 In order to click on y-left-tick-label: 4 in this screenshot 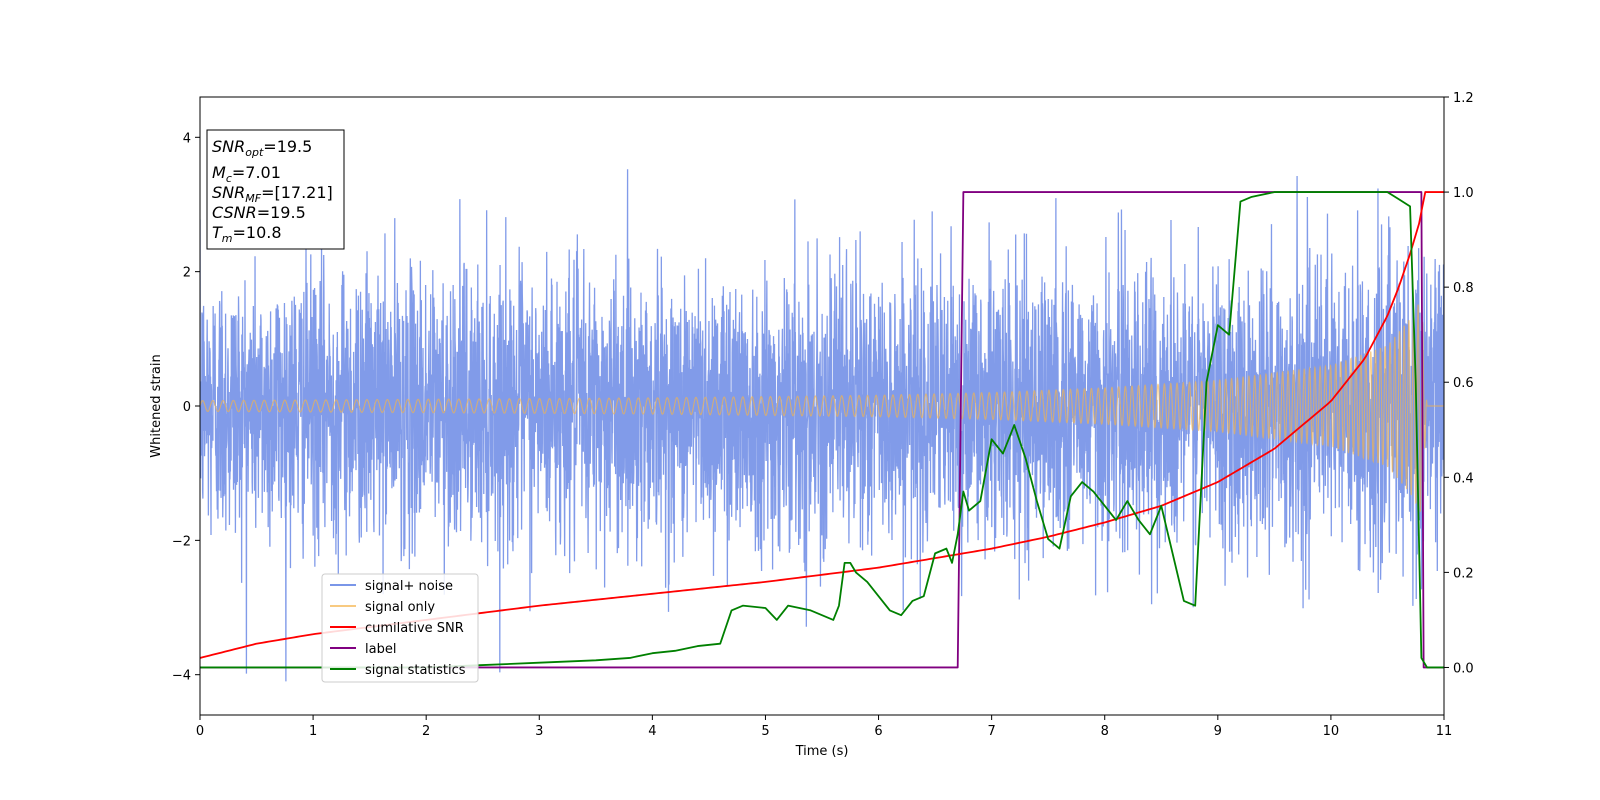, I will do `click(187, 138)`.